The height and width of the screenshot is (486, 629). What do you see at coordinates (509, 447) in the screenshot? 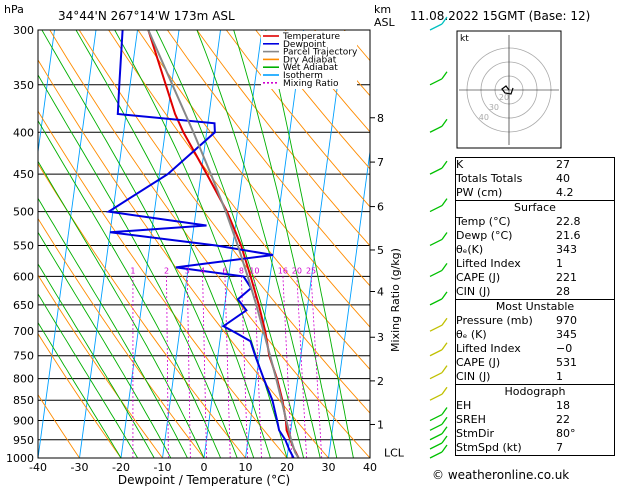
I see `hodo-stmspd: StmSpd (kt) 7` at bounding box center [509, 447].